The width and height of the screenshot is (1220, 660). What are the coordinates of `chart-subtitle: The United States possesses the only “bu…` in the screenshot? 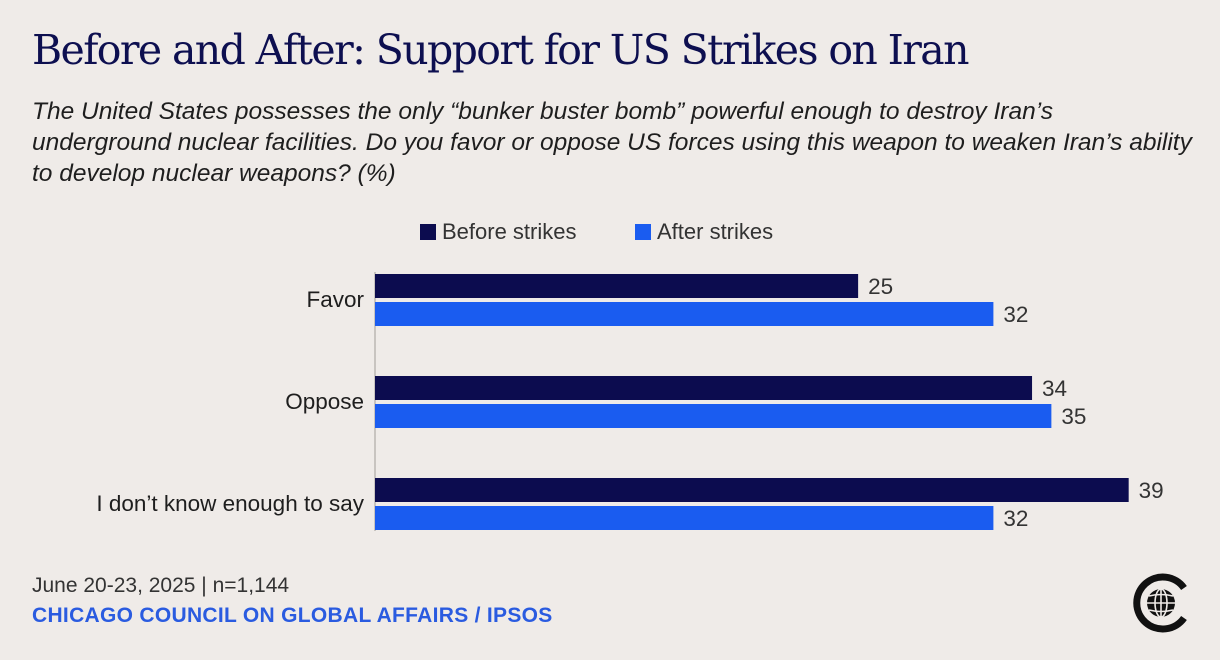 It's located at (612, 142).